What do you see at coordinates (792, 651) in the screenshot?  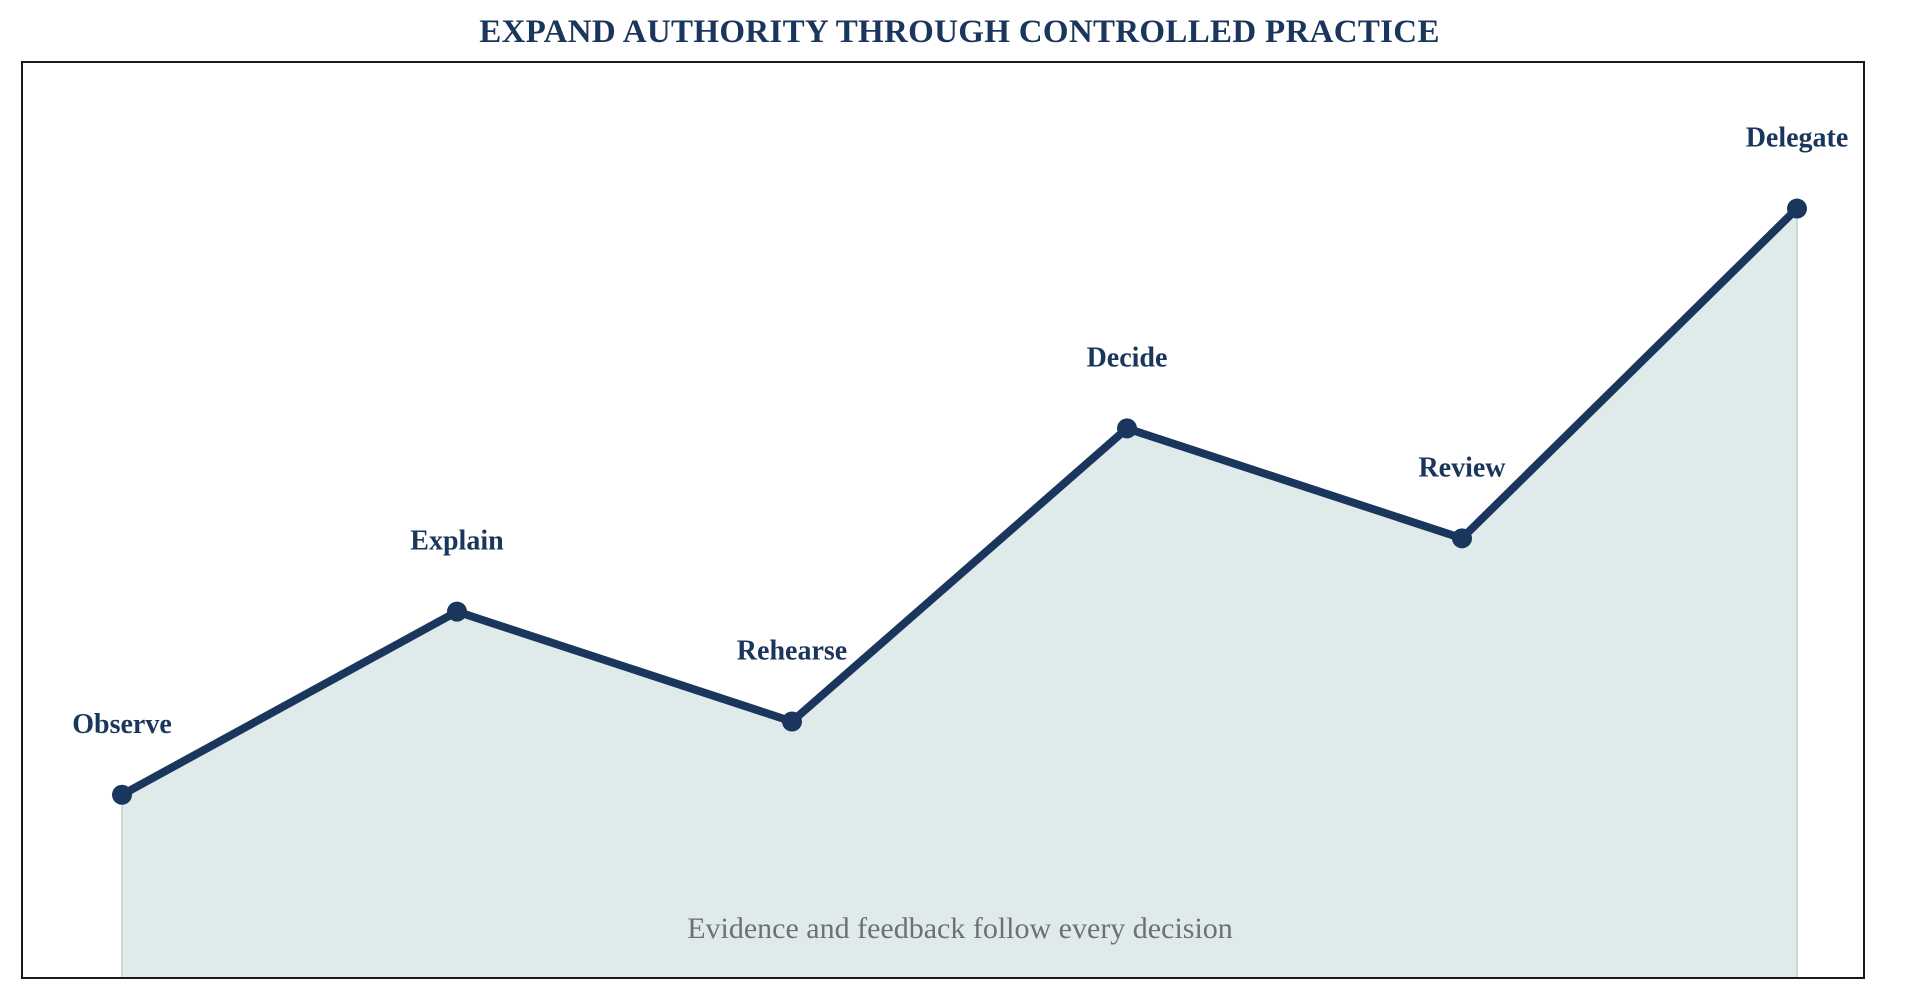 I see `point-label-rehearse: Rehearse` at bounding box center [792, 651].